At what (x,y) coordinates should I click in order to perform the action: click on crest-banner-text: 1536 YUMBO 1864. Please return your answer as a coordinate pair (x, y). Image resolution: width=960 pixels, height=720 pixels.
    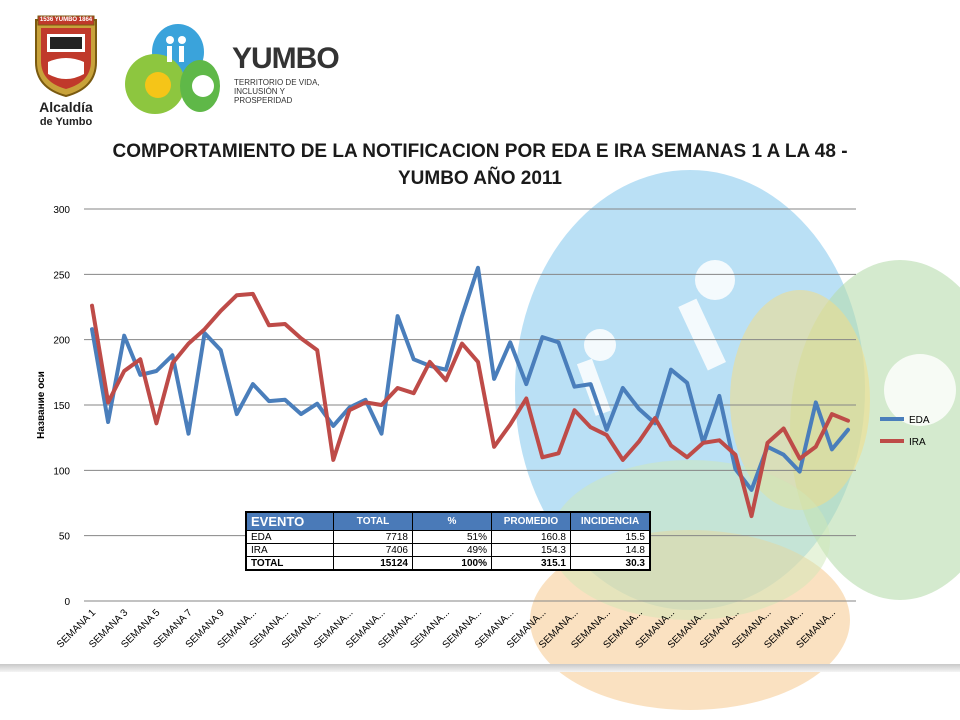
    Looking at the image, I should click on (66, 20).